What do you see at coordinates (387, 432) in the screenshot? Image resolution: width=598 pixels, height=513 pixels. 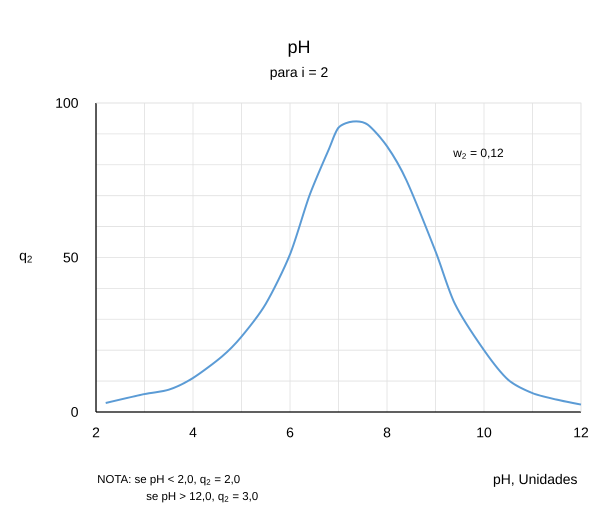 I see `x-tick-label: 8` at bounding box center [387, 432].